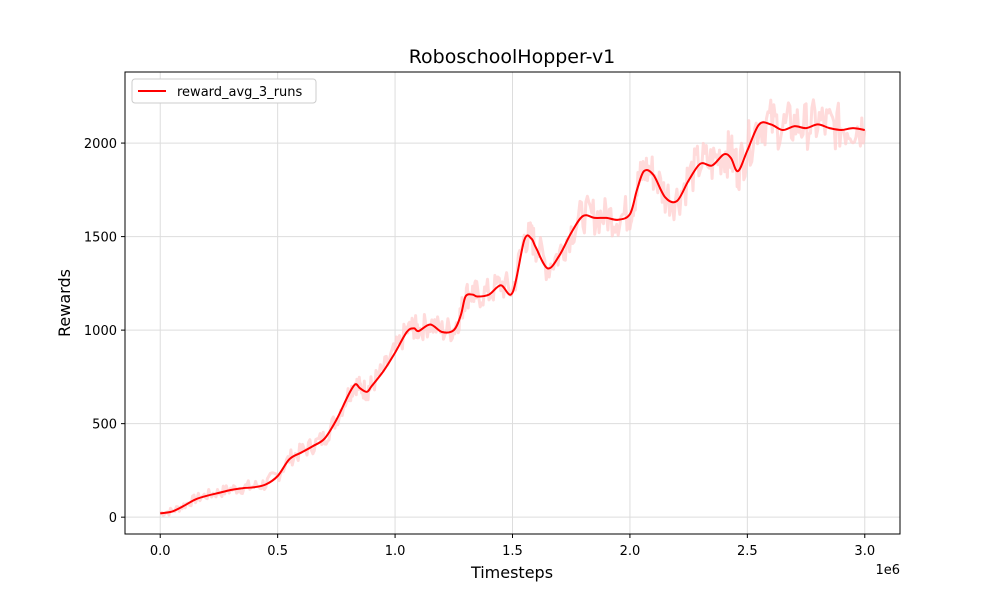 This screenshot has height=600, width=1000. I want to click on x-tick-label: 0.0, so click(160, 551).